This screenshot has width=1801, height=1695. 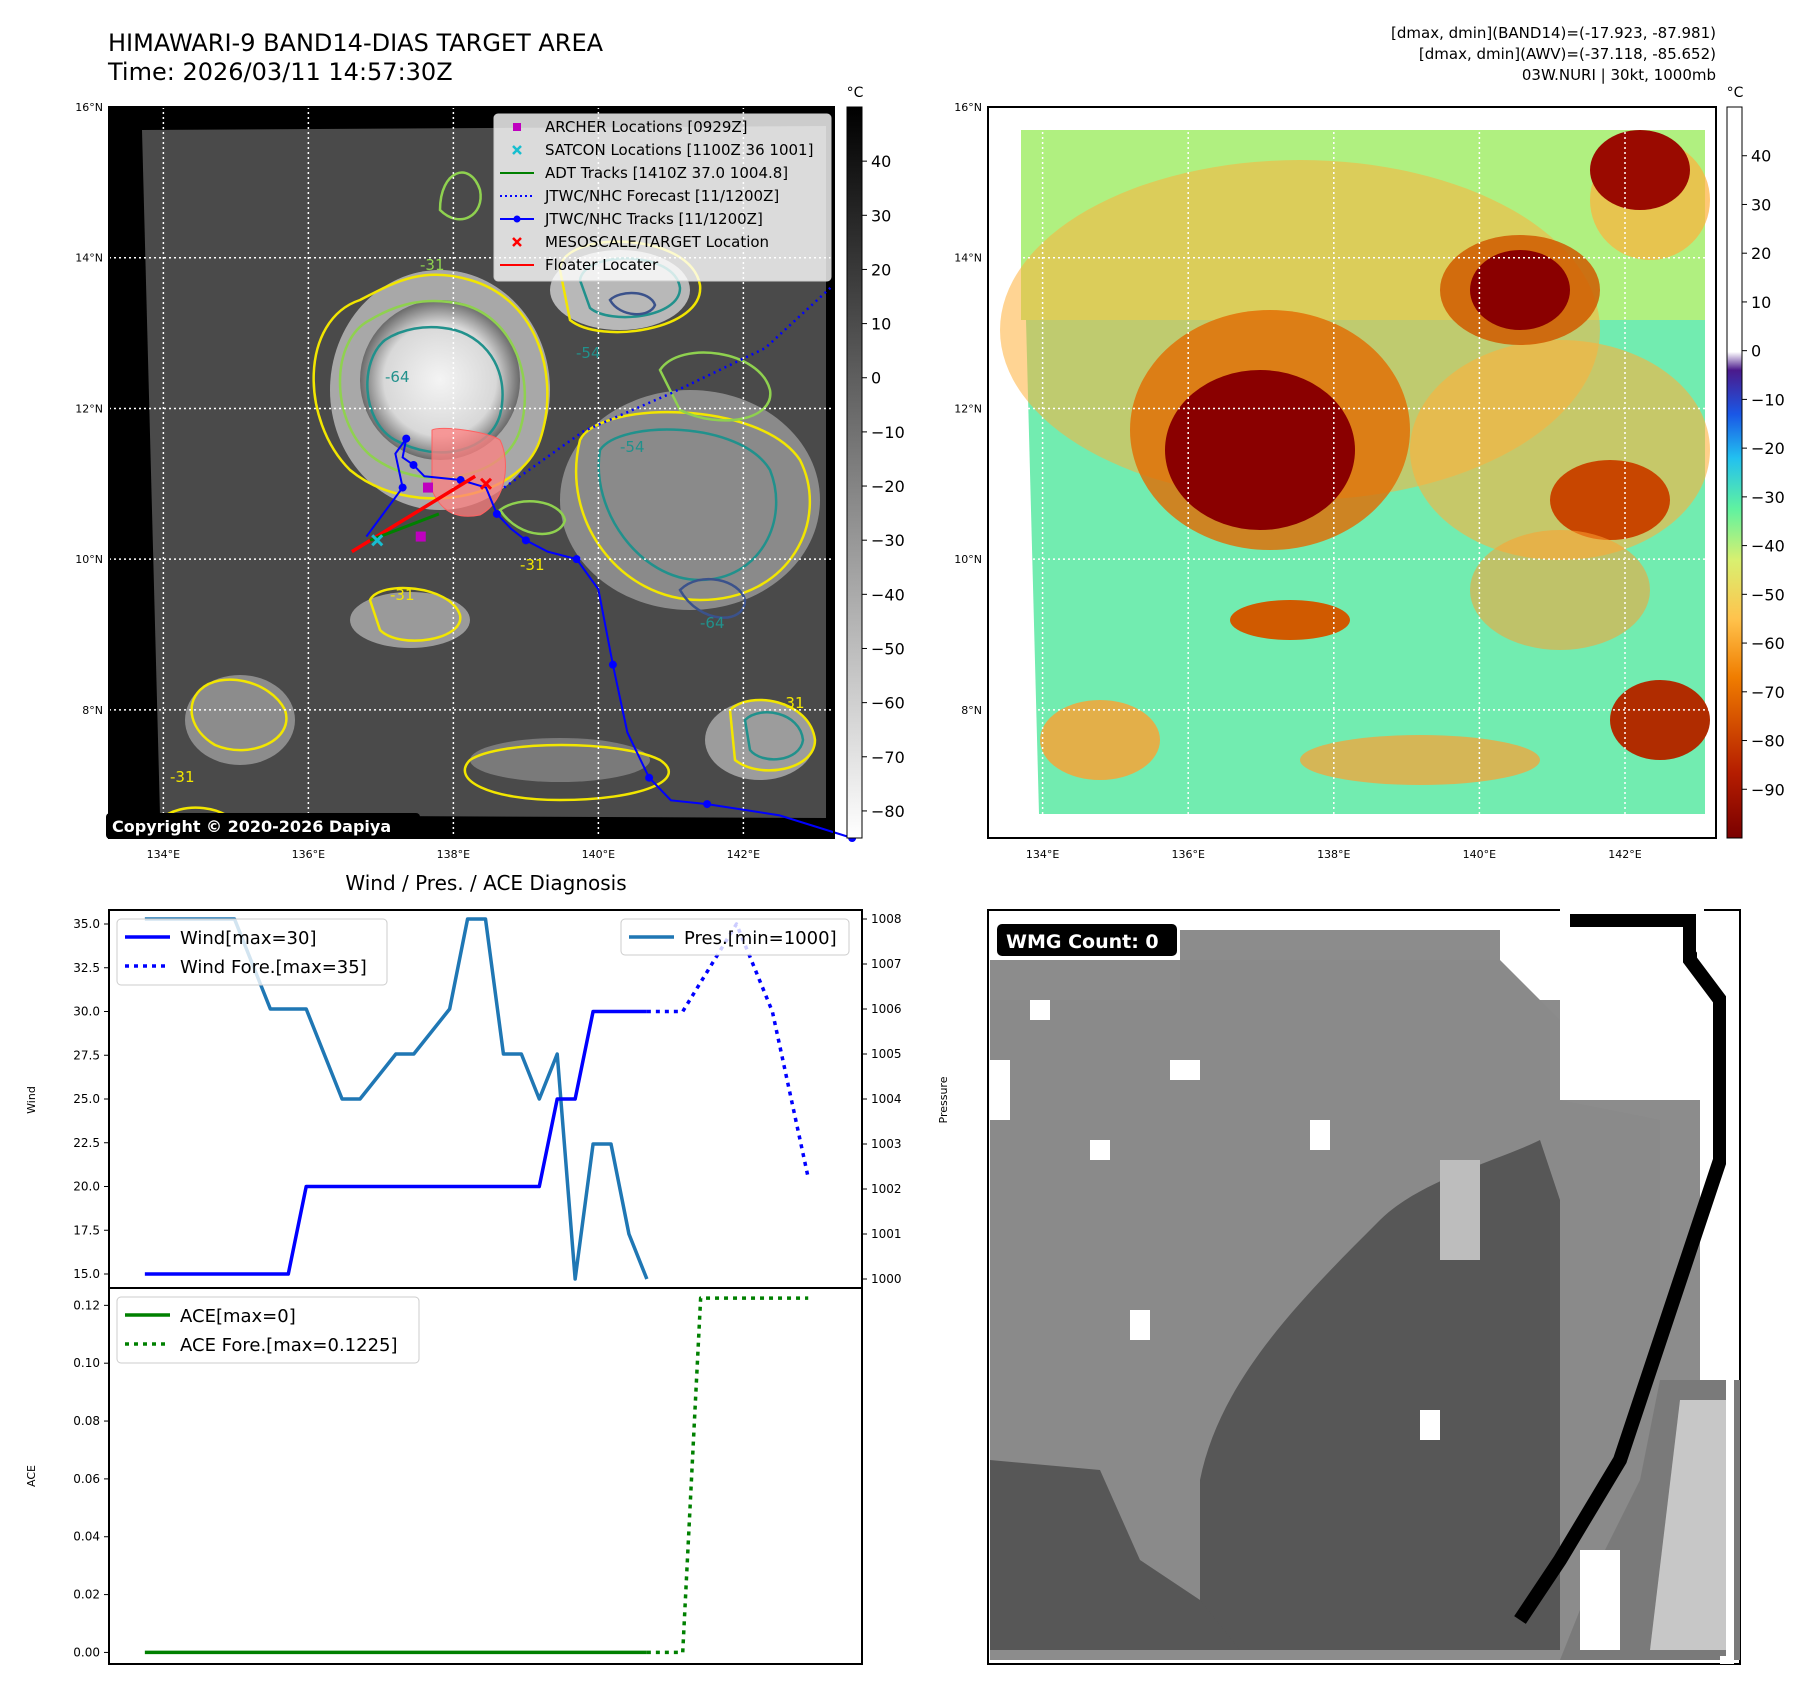 I want to click on pressure-tick-label: 1003, so click(x=886, y=1144).